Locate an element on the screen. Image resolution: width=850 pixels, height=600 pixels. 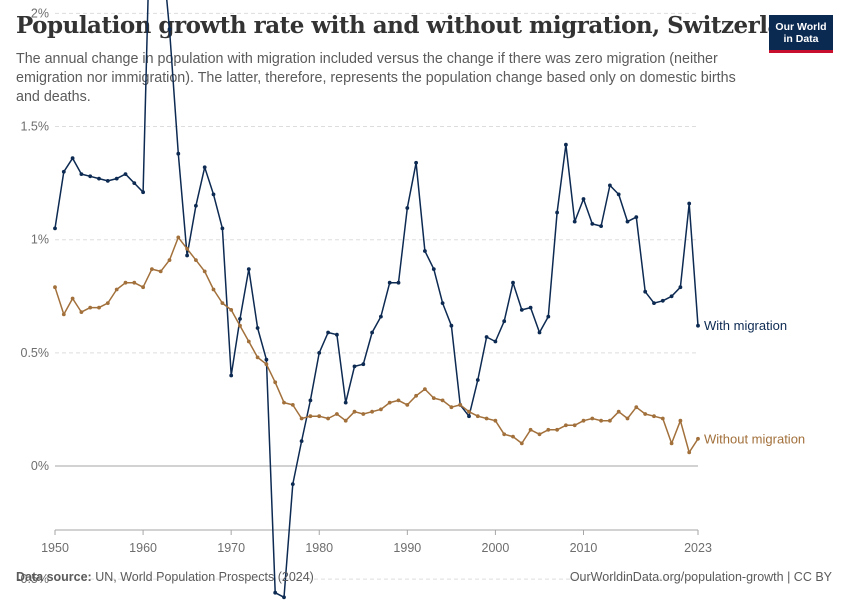
series-label: Without migration is located at coordinates (754, 438).